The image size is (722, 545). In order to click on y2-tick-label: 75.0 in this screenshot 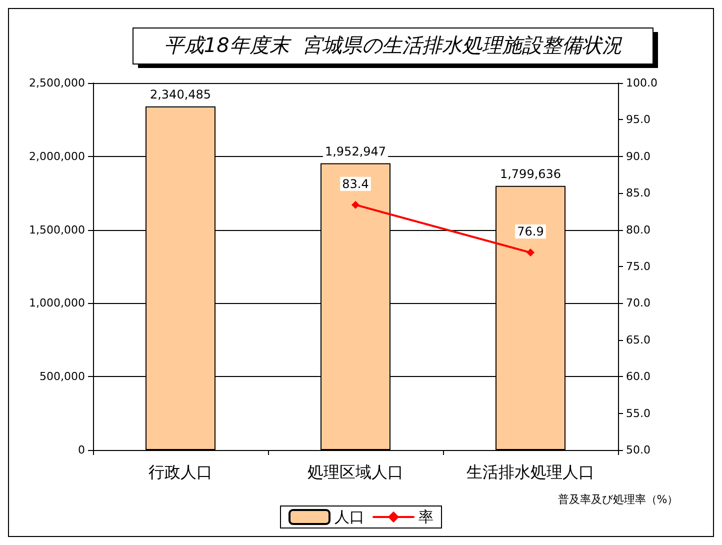, I will do `click(638, 266)`.